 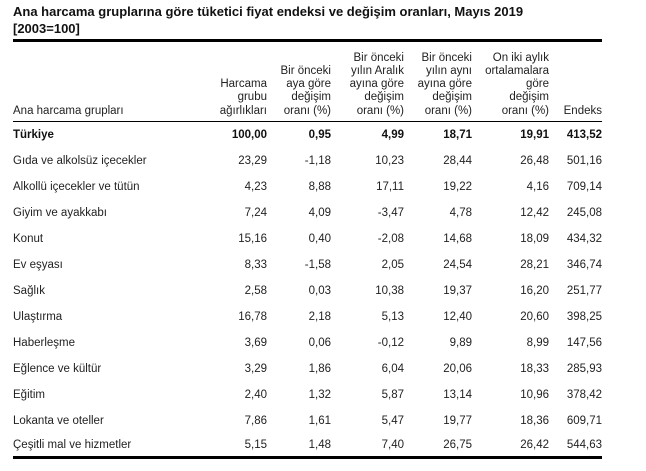 What do you see at coordinates (584, 317) in the screenshot?
I see `index-cell: 398,25` at bounding box center [584, 317].